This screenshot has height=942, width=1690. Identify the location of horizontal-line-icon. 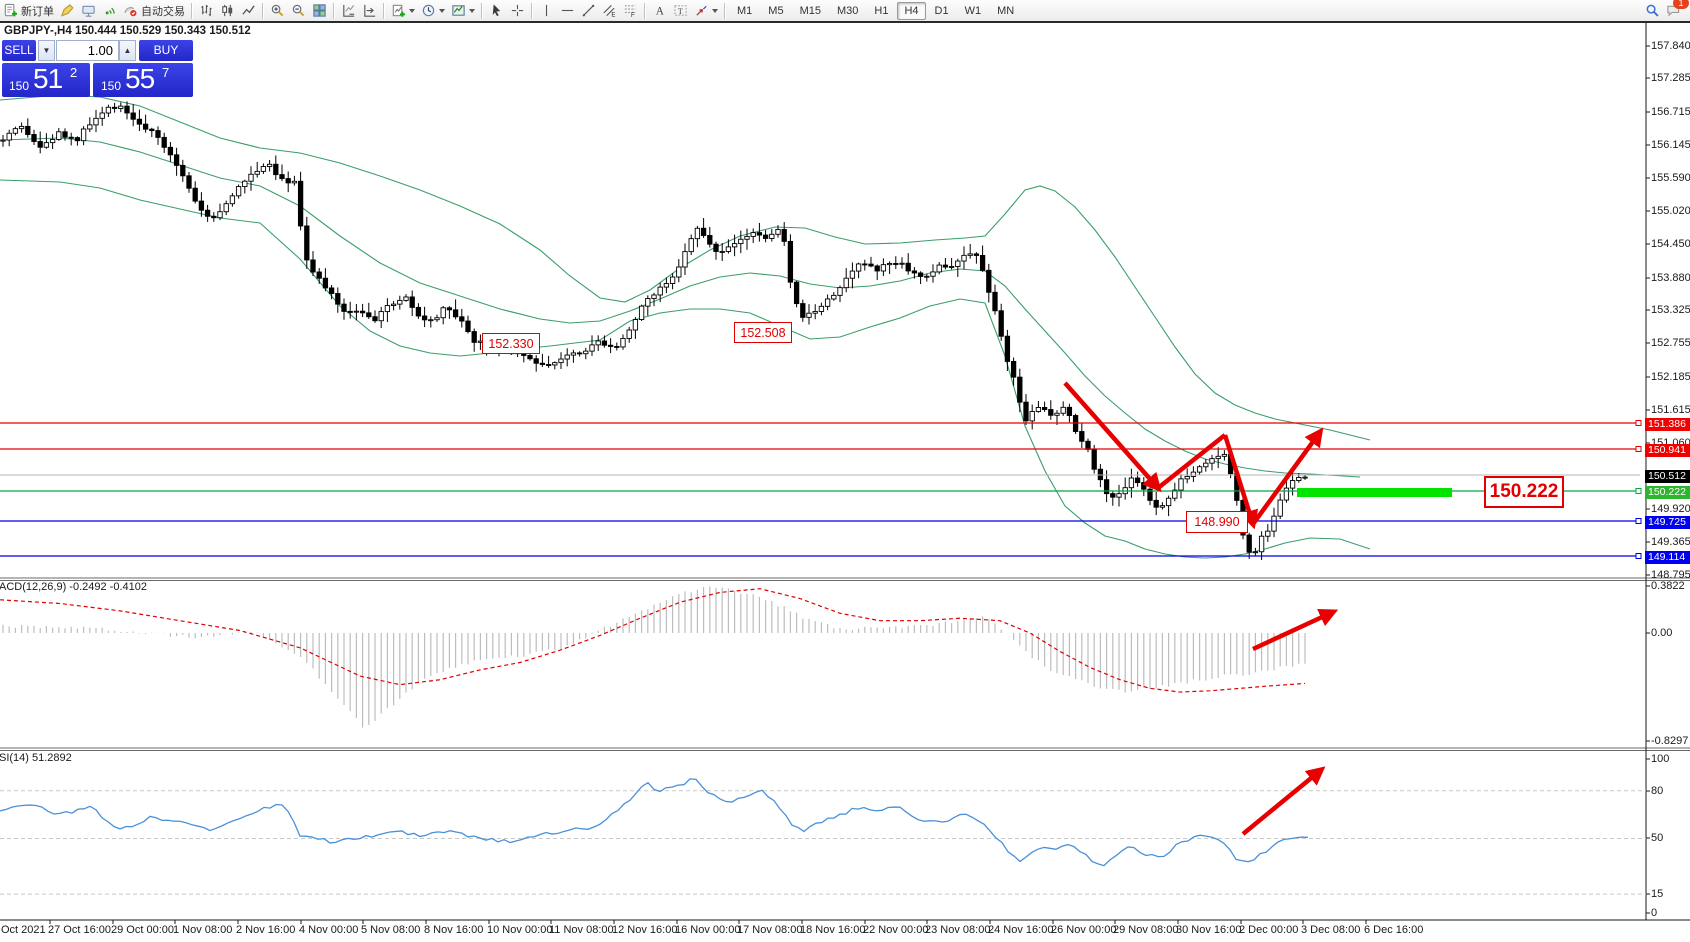
(567, 10).